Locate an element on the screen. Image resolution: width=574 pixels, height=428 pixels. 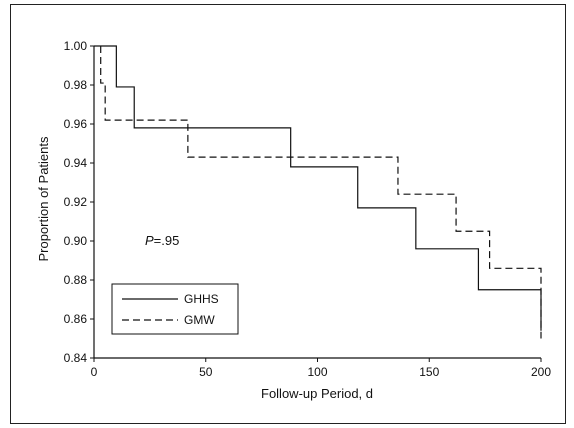
p-value-annotation: P=.95 is located at coordinates (162, 240).